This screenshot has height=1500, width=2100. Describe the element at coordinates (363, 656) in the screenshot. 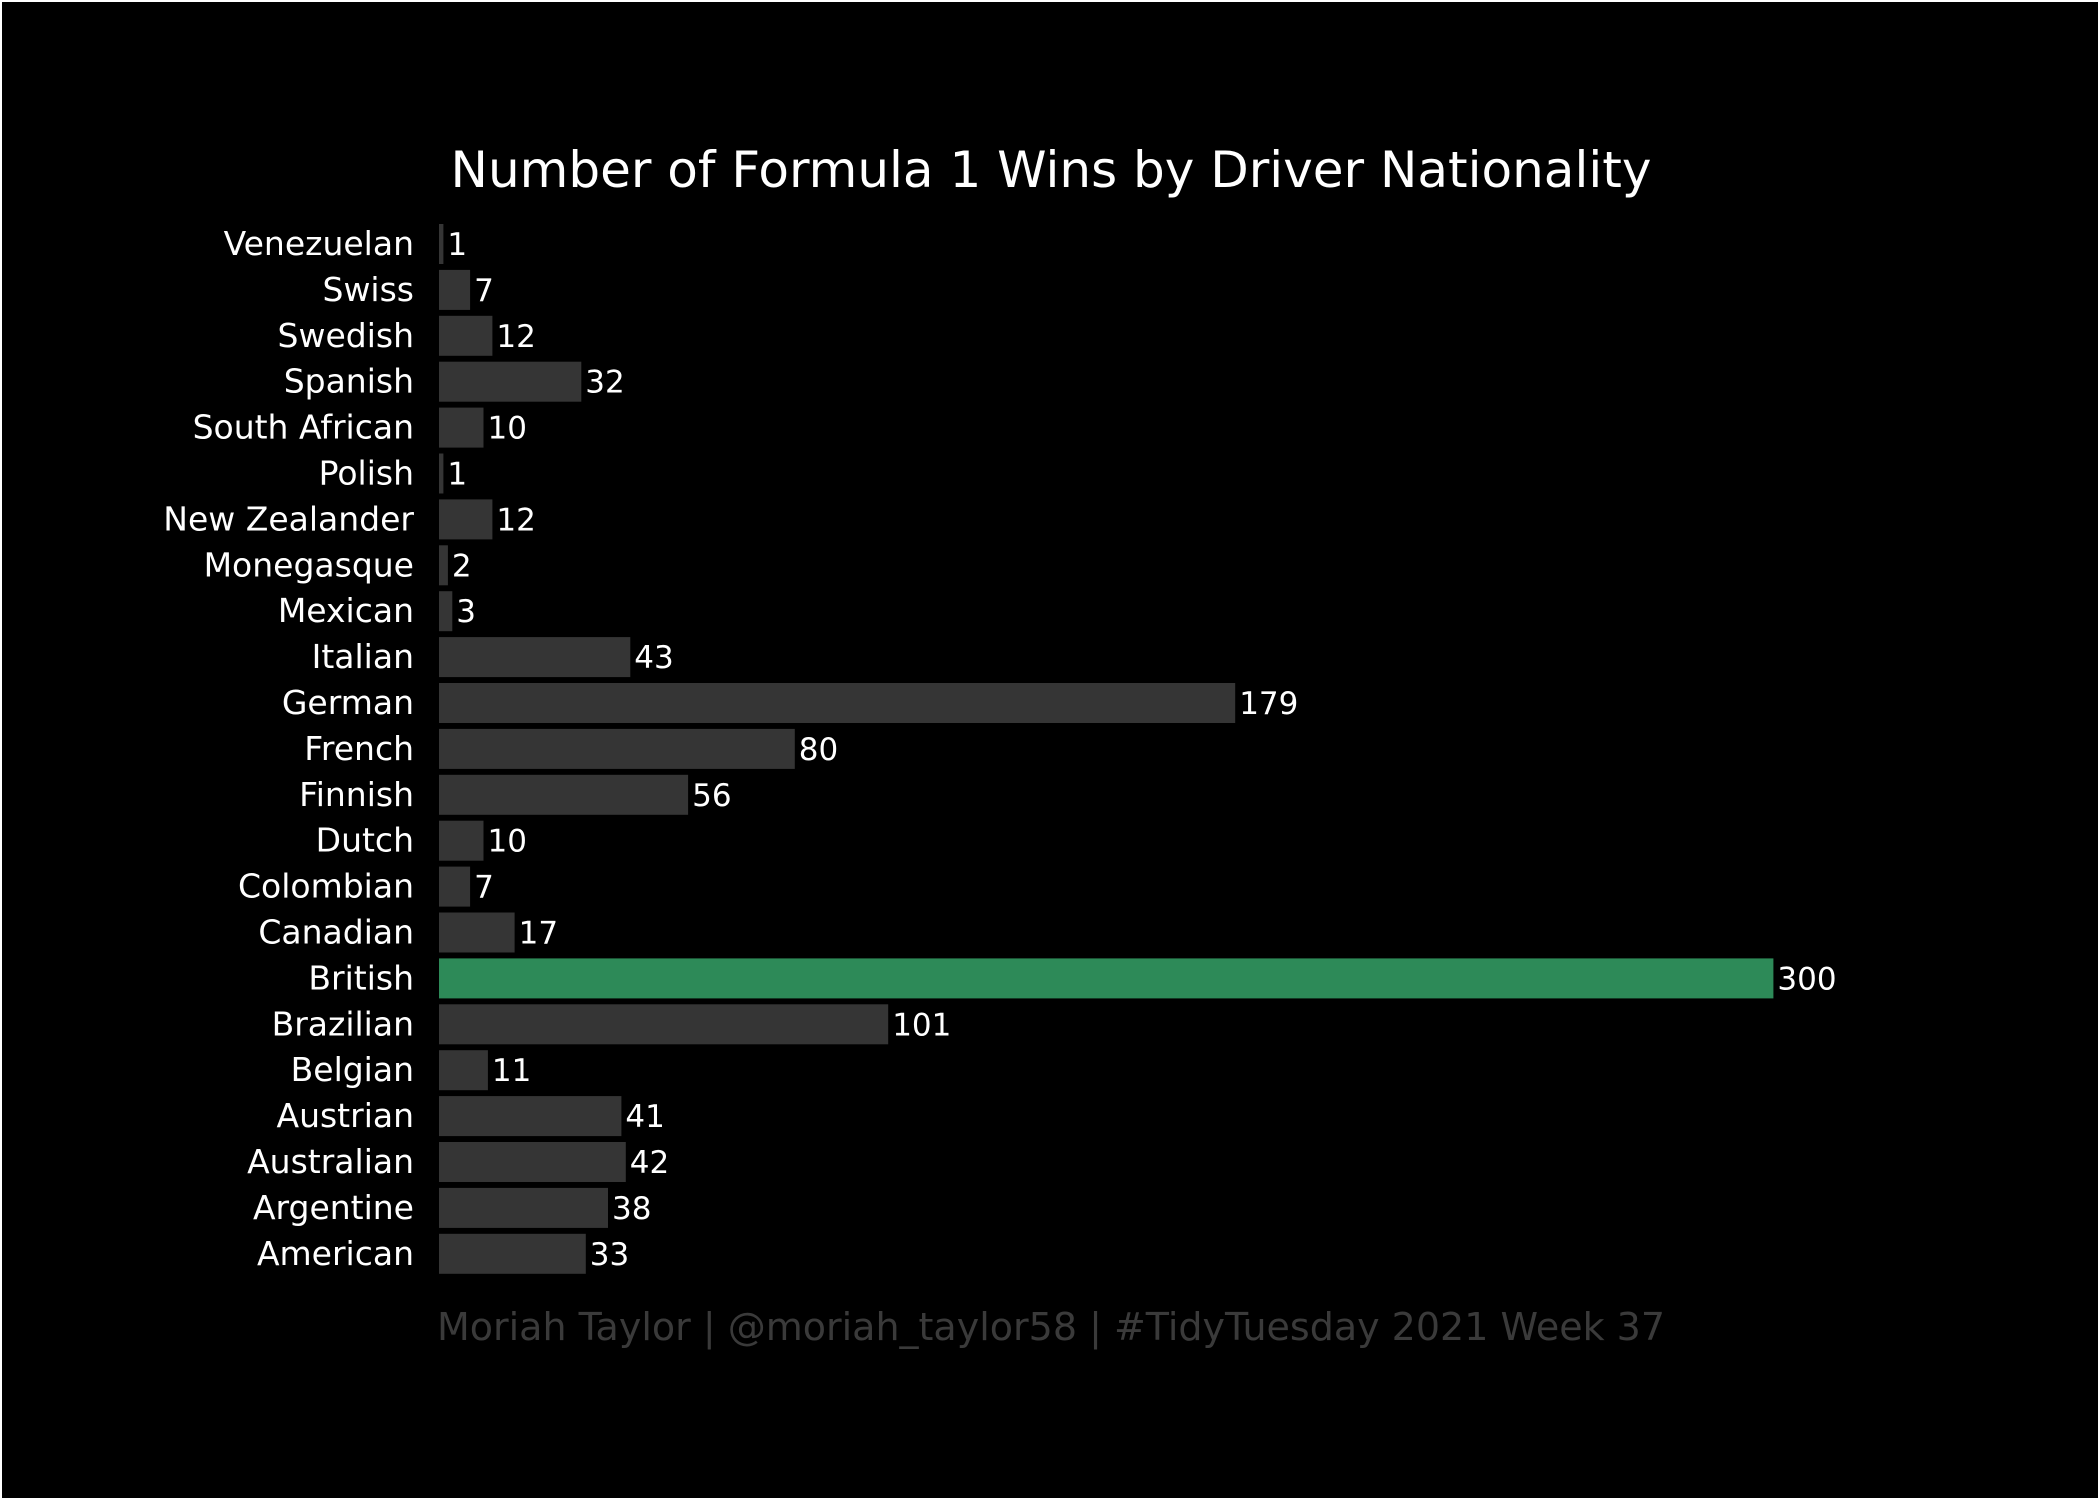

I see `category-label-italian: Italian` at that location.